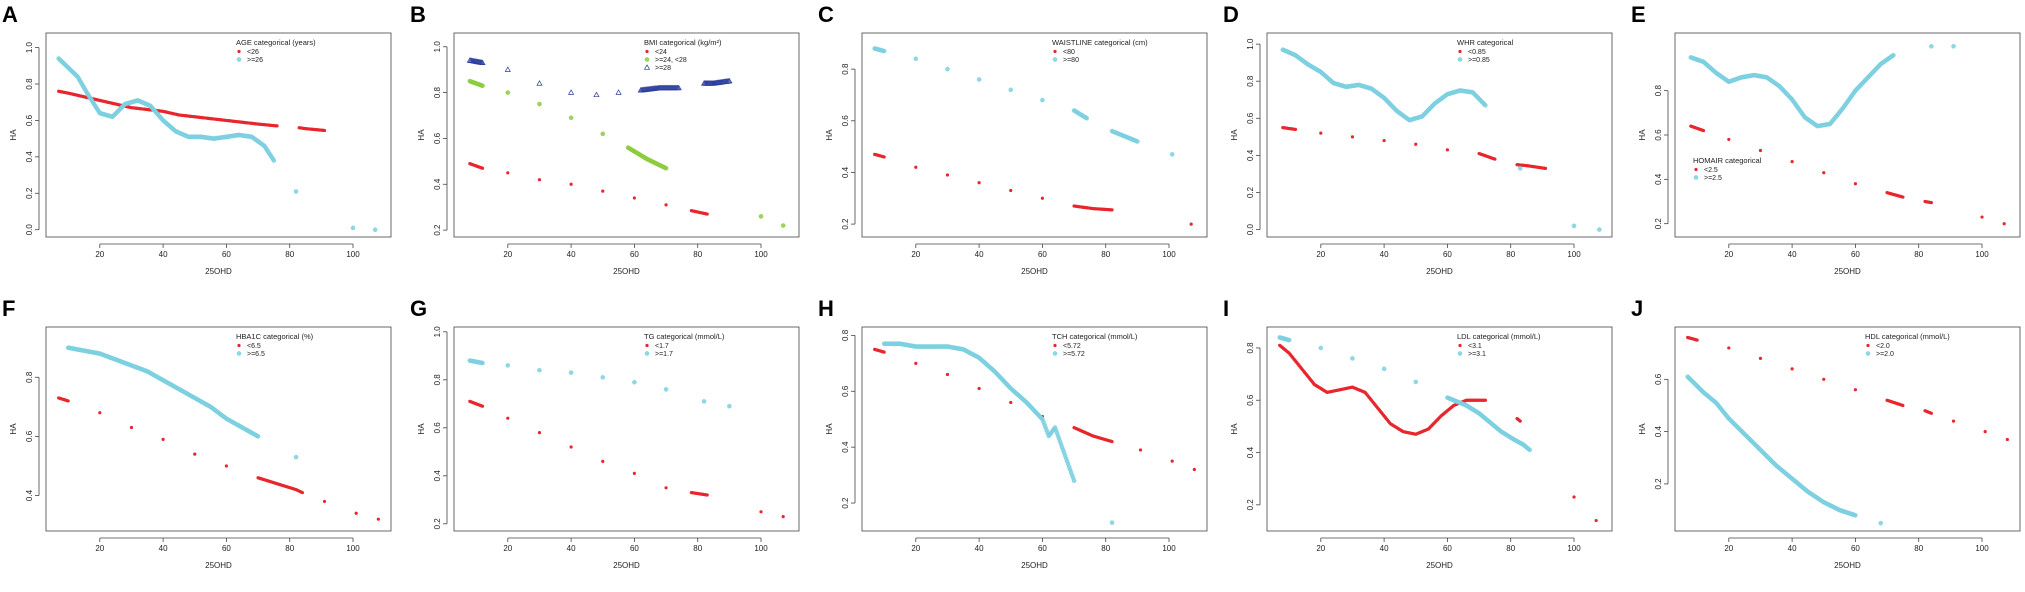 The width and height of the screenshot is (2025, 592). Describe the element at coordinates (418, 14) in the screenshot. I see `panel-letter: B` at that location.